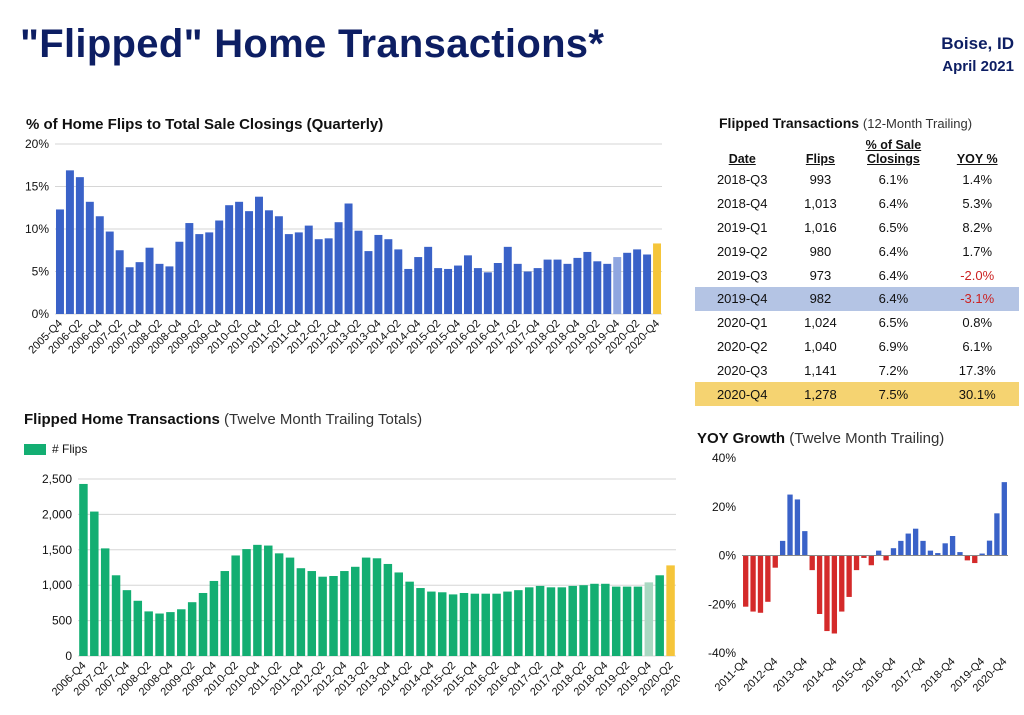 The height and width of the screenshot is (715, 1024). What do you see at coordinates (742, 394) in the screenshot?
I see `table-cell-date: 2020-Q4` at bounding box center [742, 394].